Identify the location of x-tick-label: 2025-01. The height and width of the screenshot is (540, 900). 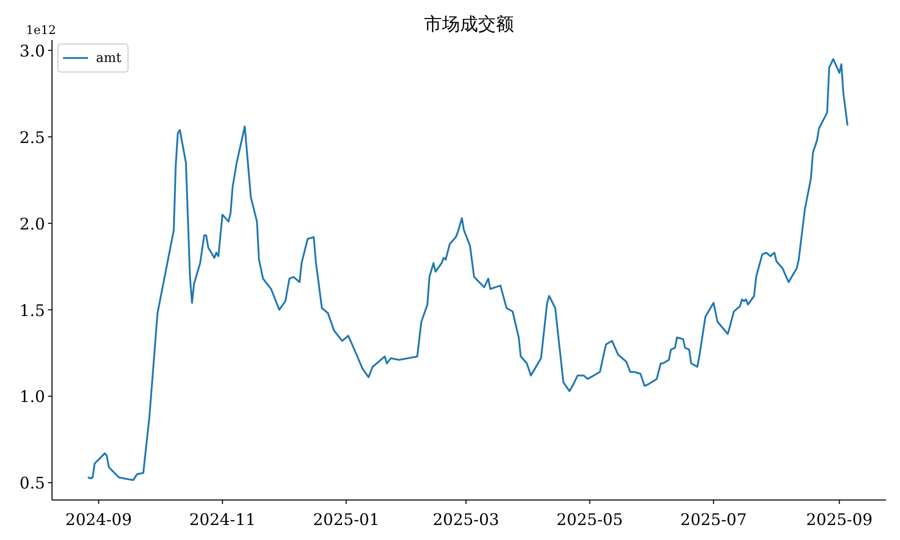
(346, 519).